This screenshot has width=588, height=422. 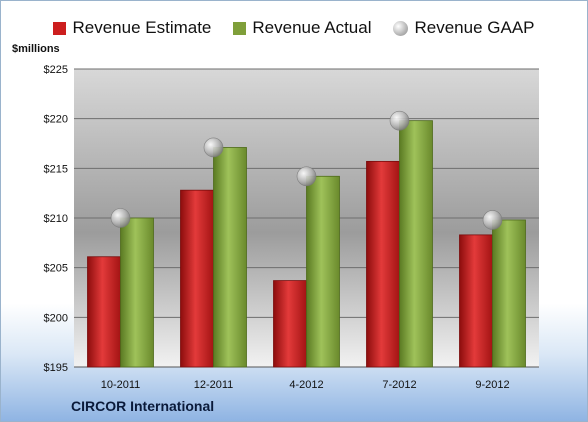 I want to click on legend-label-estimate: Revenue Estimate, so click(x=142, y=27).